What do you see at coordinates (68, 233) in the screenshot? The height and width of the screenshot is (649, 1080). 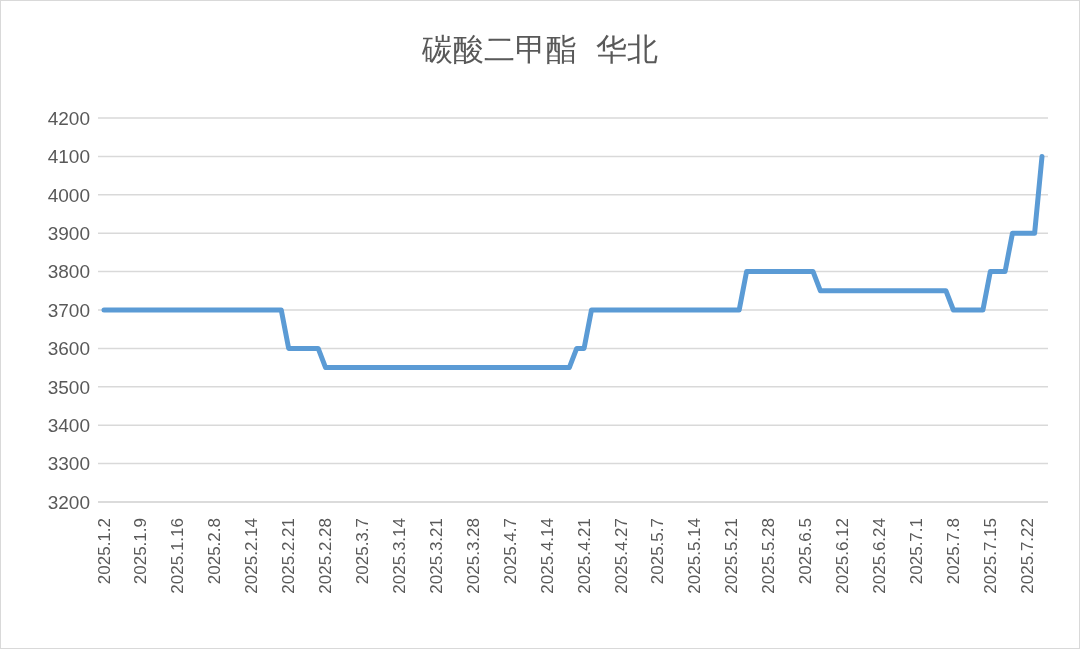 I see `y-tick-label: 3900` at bounding box center [68, 233].